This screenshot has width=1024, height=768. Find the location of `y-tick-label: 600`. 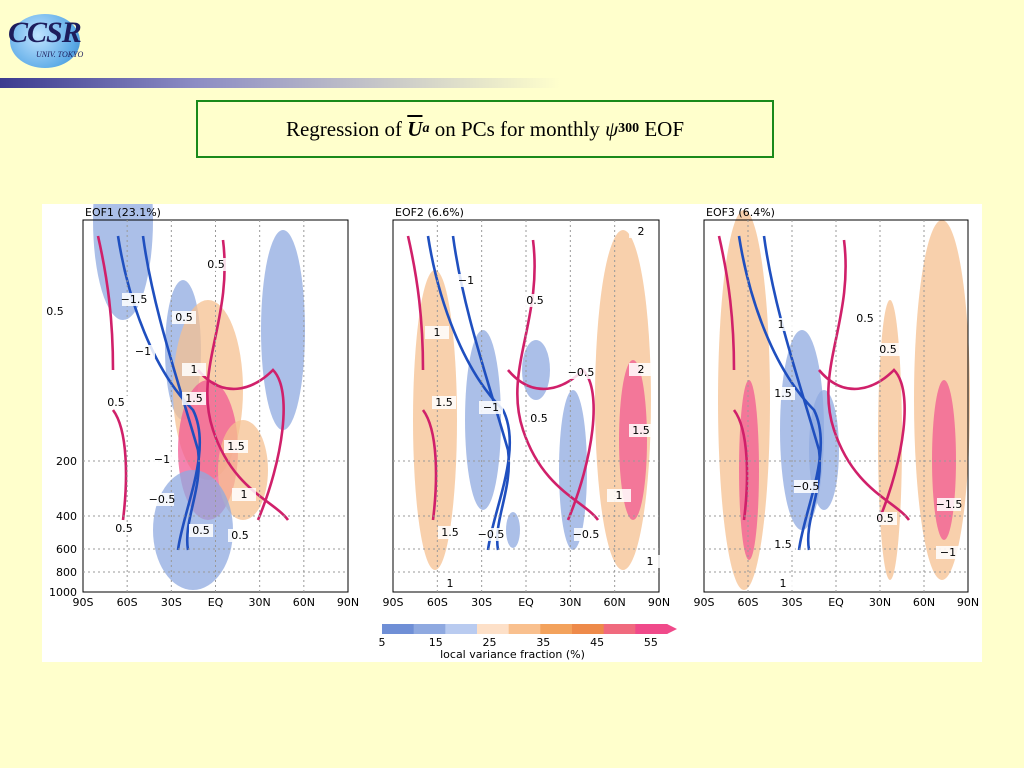

y-tick-label: 600 is located at coordinates (66, 549).